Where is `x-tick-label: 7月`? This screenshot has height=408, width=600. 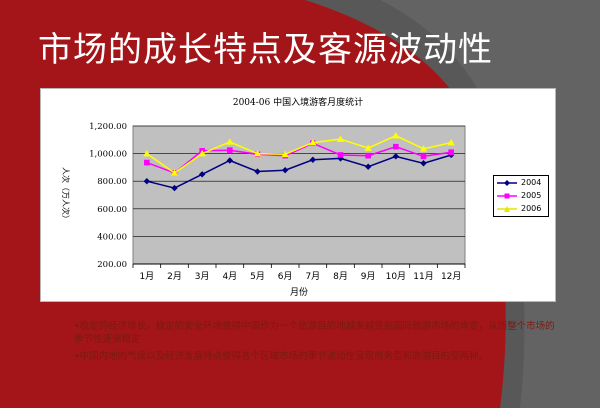
x-tick-label: 7月 is located at coordinates (312, 276).